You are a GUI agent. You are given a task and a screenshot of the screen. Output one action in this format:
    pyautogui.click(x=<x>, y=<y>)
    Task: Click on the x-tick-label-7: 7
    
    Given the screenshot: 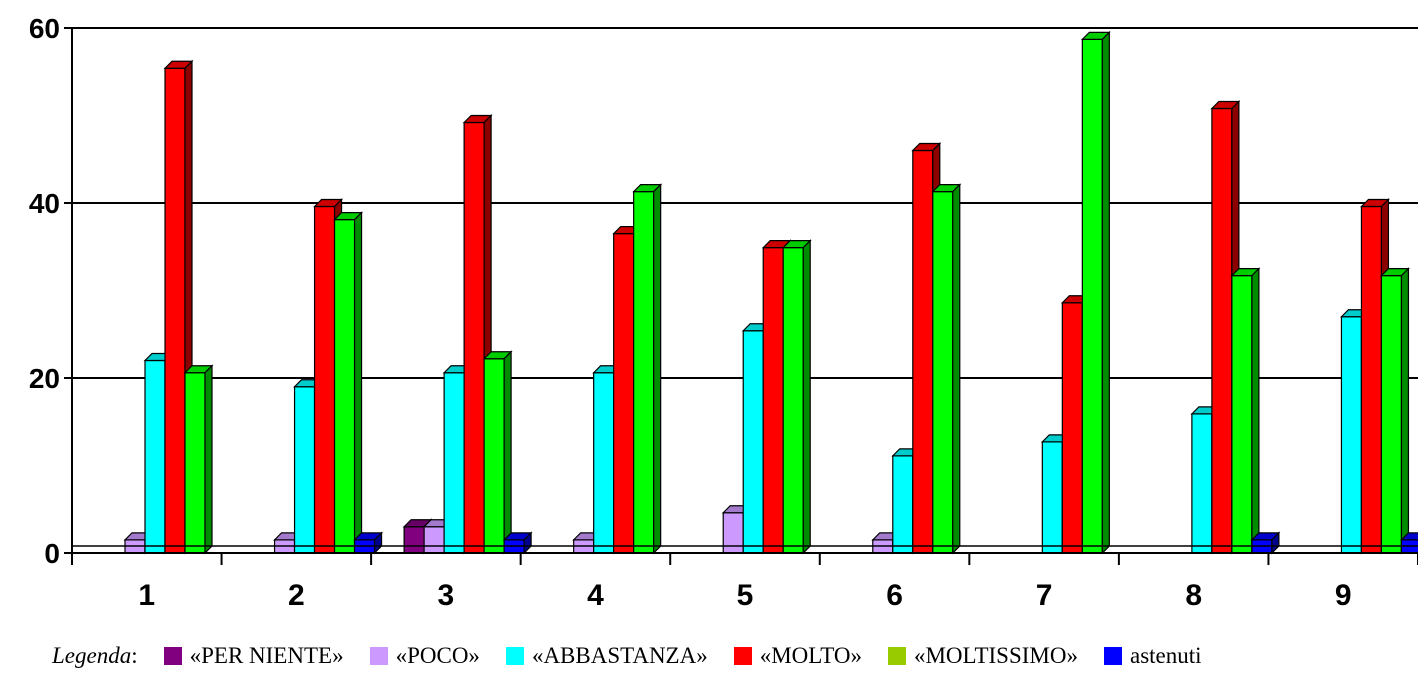 What is the action you would take?
    pyautogui.click(x=1044, y=595)
    